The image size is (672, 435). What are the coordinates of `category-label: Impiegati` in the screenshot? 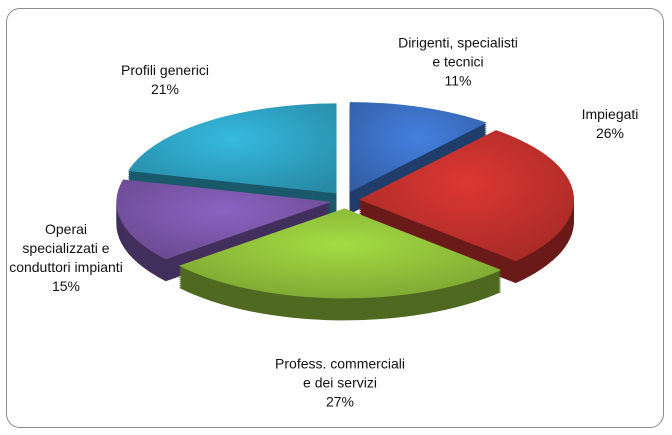 It's located at (610, 114).